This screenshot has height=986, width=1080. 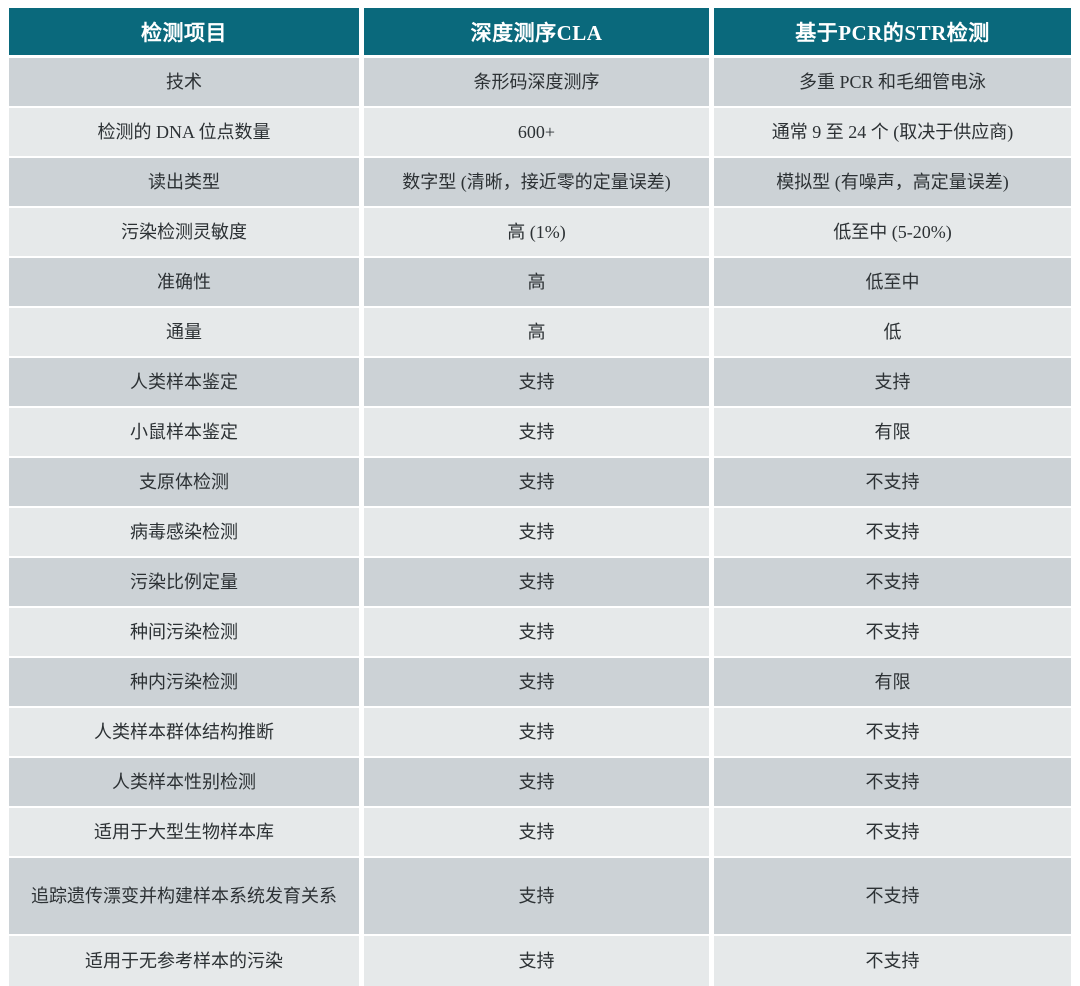 I want to click on table-row: 追踪遗传漂变并构建样本系统发育关系 支持 不支持, so click(x=540, y=897).